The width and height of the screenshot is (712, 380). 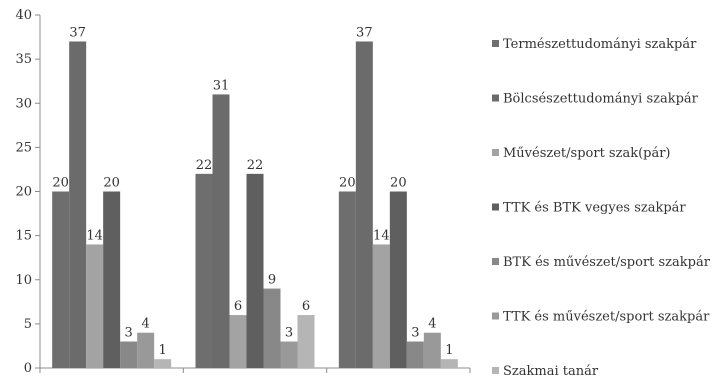 I want to click on y-tick-label: 5, so click(x=28, y=324).